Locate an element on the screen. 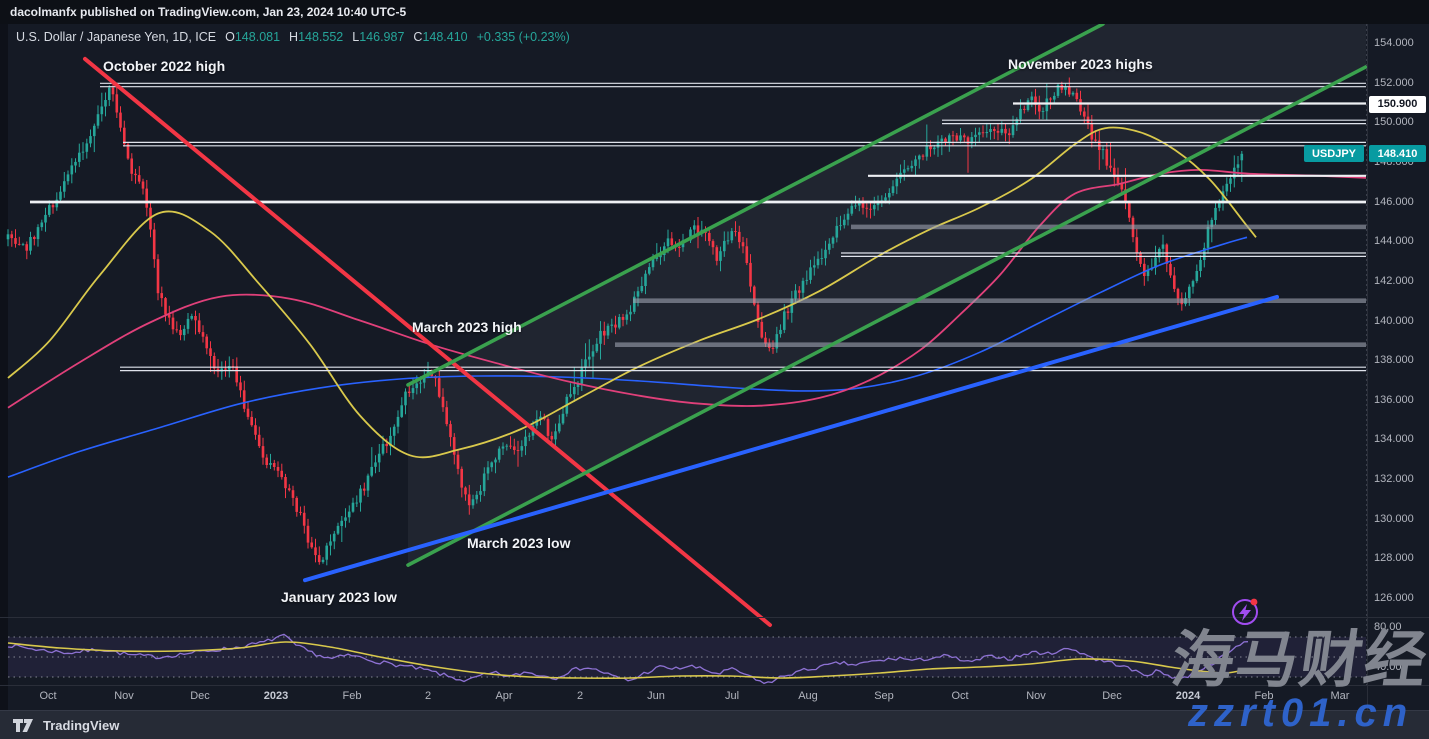  chart-annotation: March 2023 low is located at coordinates (519, 543).